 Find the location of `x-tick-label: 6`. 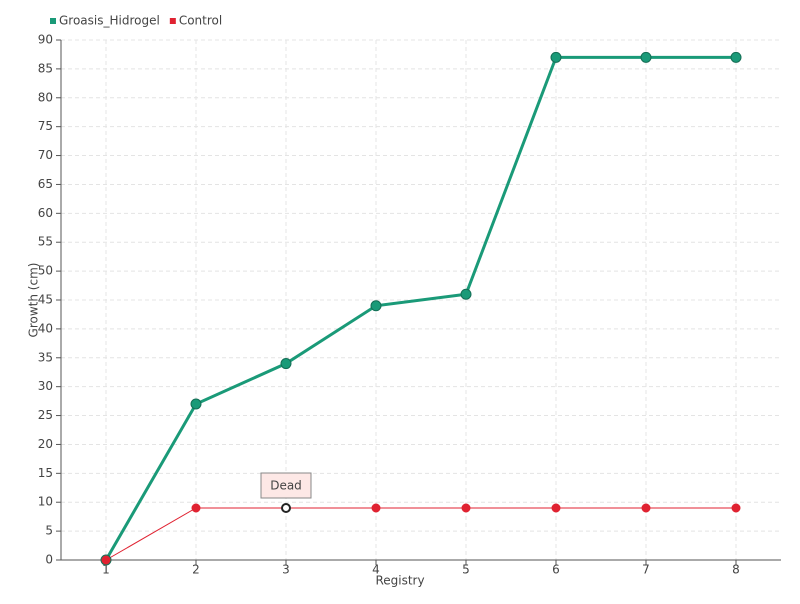

x-tick-label: 6 is located at coordinates (556, 570).